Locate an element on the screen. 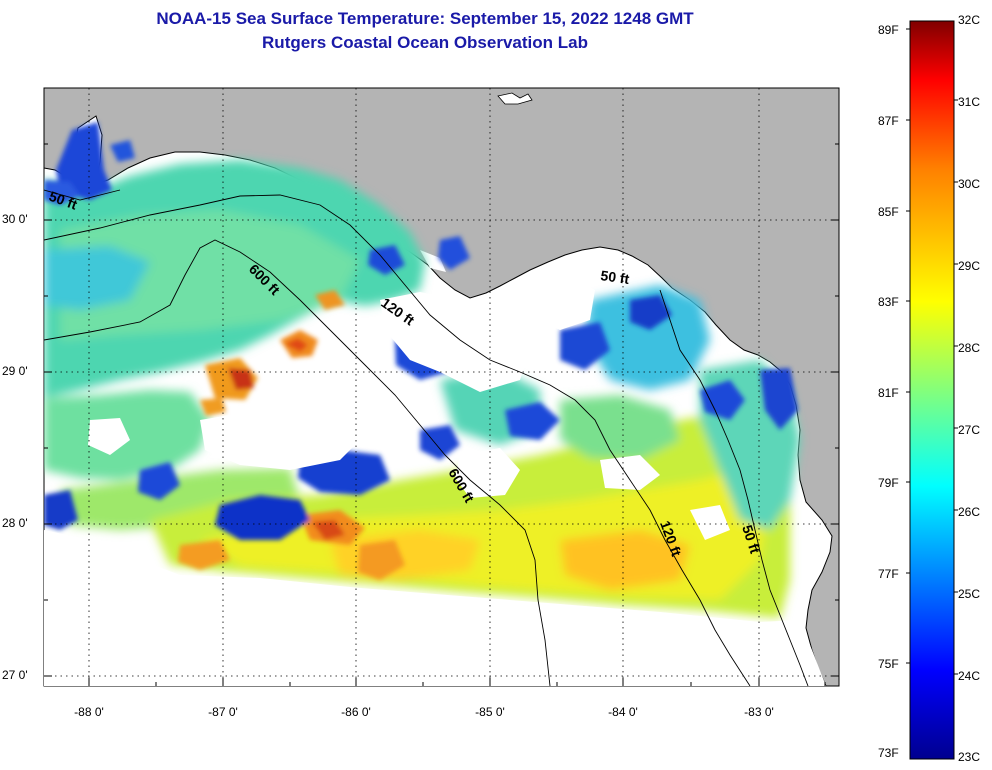 This screenshot has width=992, height=770. colorbar-c-label: 26C is located at coordinates (969, 512).